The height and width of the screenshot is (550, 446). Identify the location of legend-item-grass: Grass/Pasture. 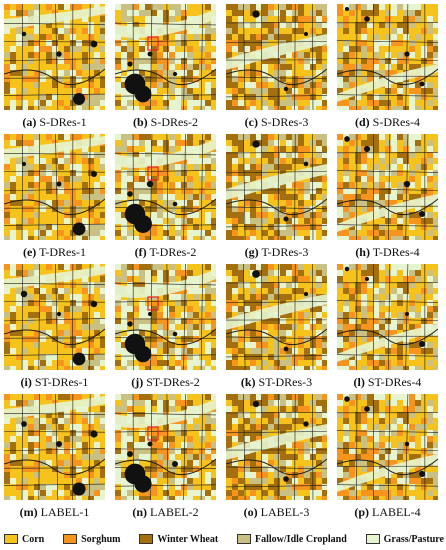
(404, 539).